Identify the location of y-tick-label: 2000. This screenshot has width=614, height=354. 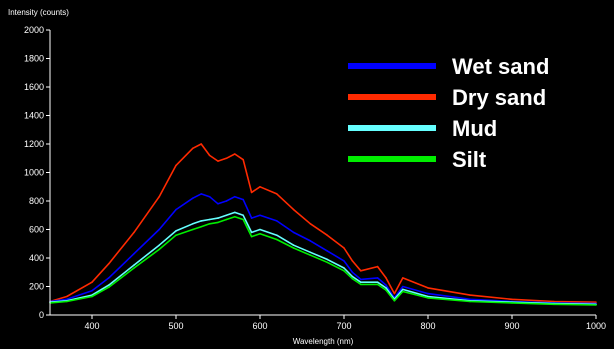
(34, 30).